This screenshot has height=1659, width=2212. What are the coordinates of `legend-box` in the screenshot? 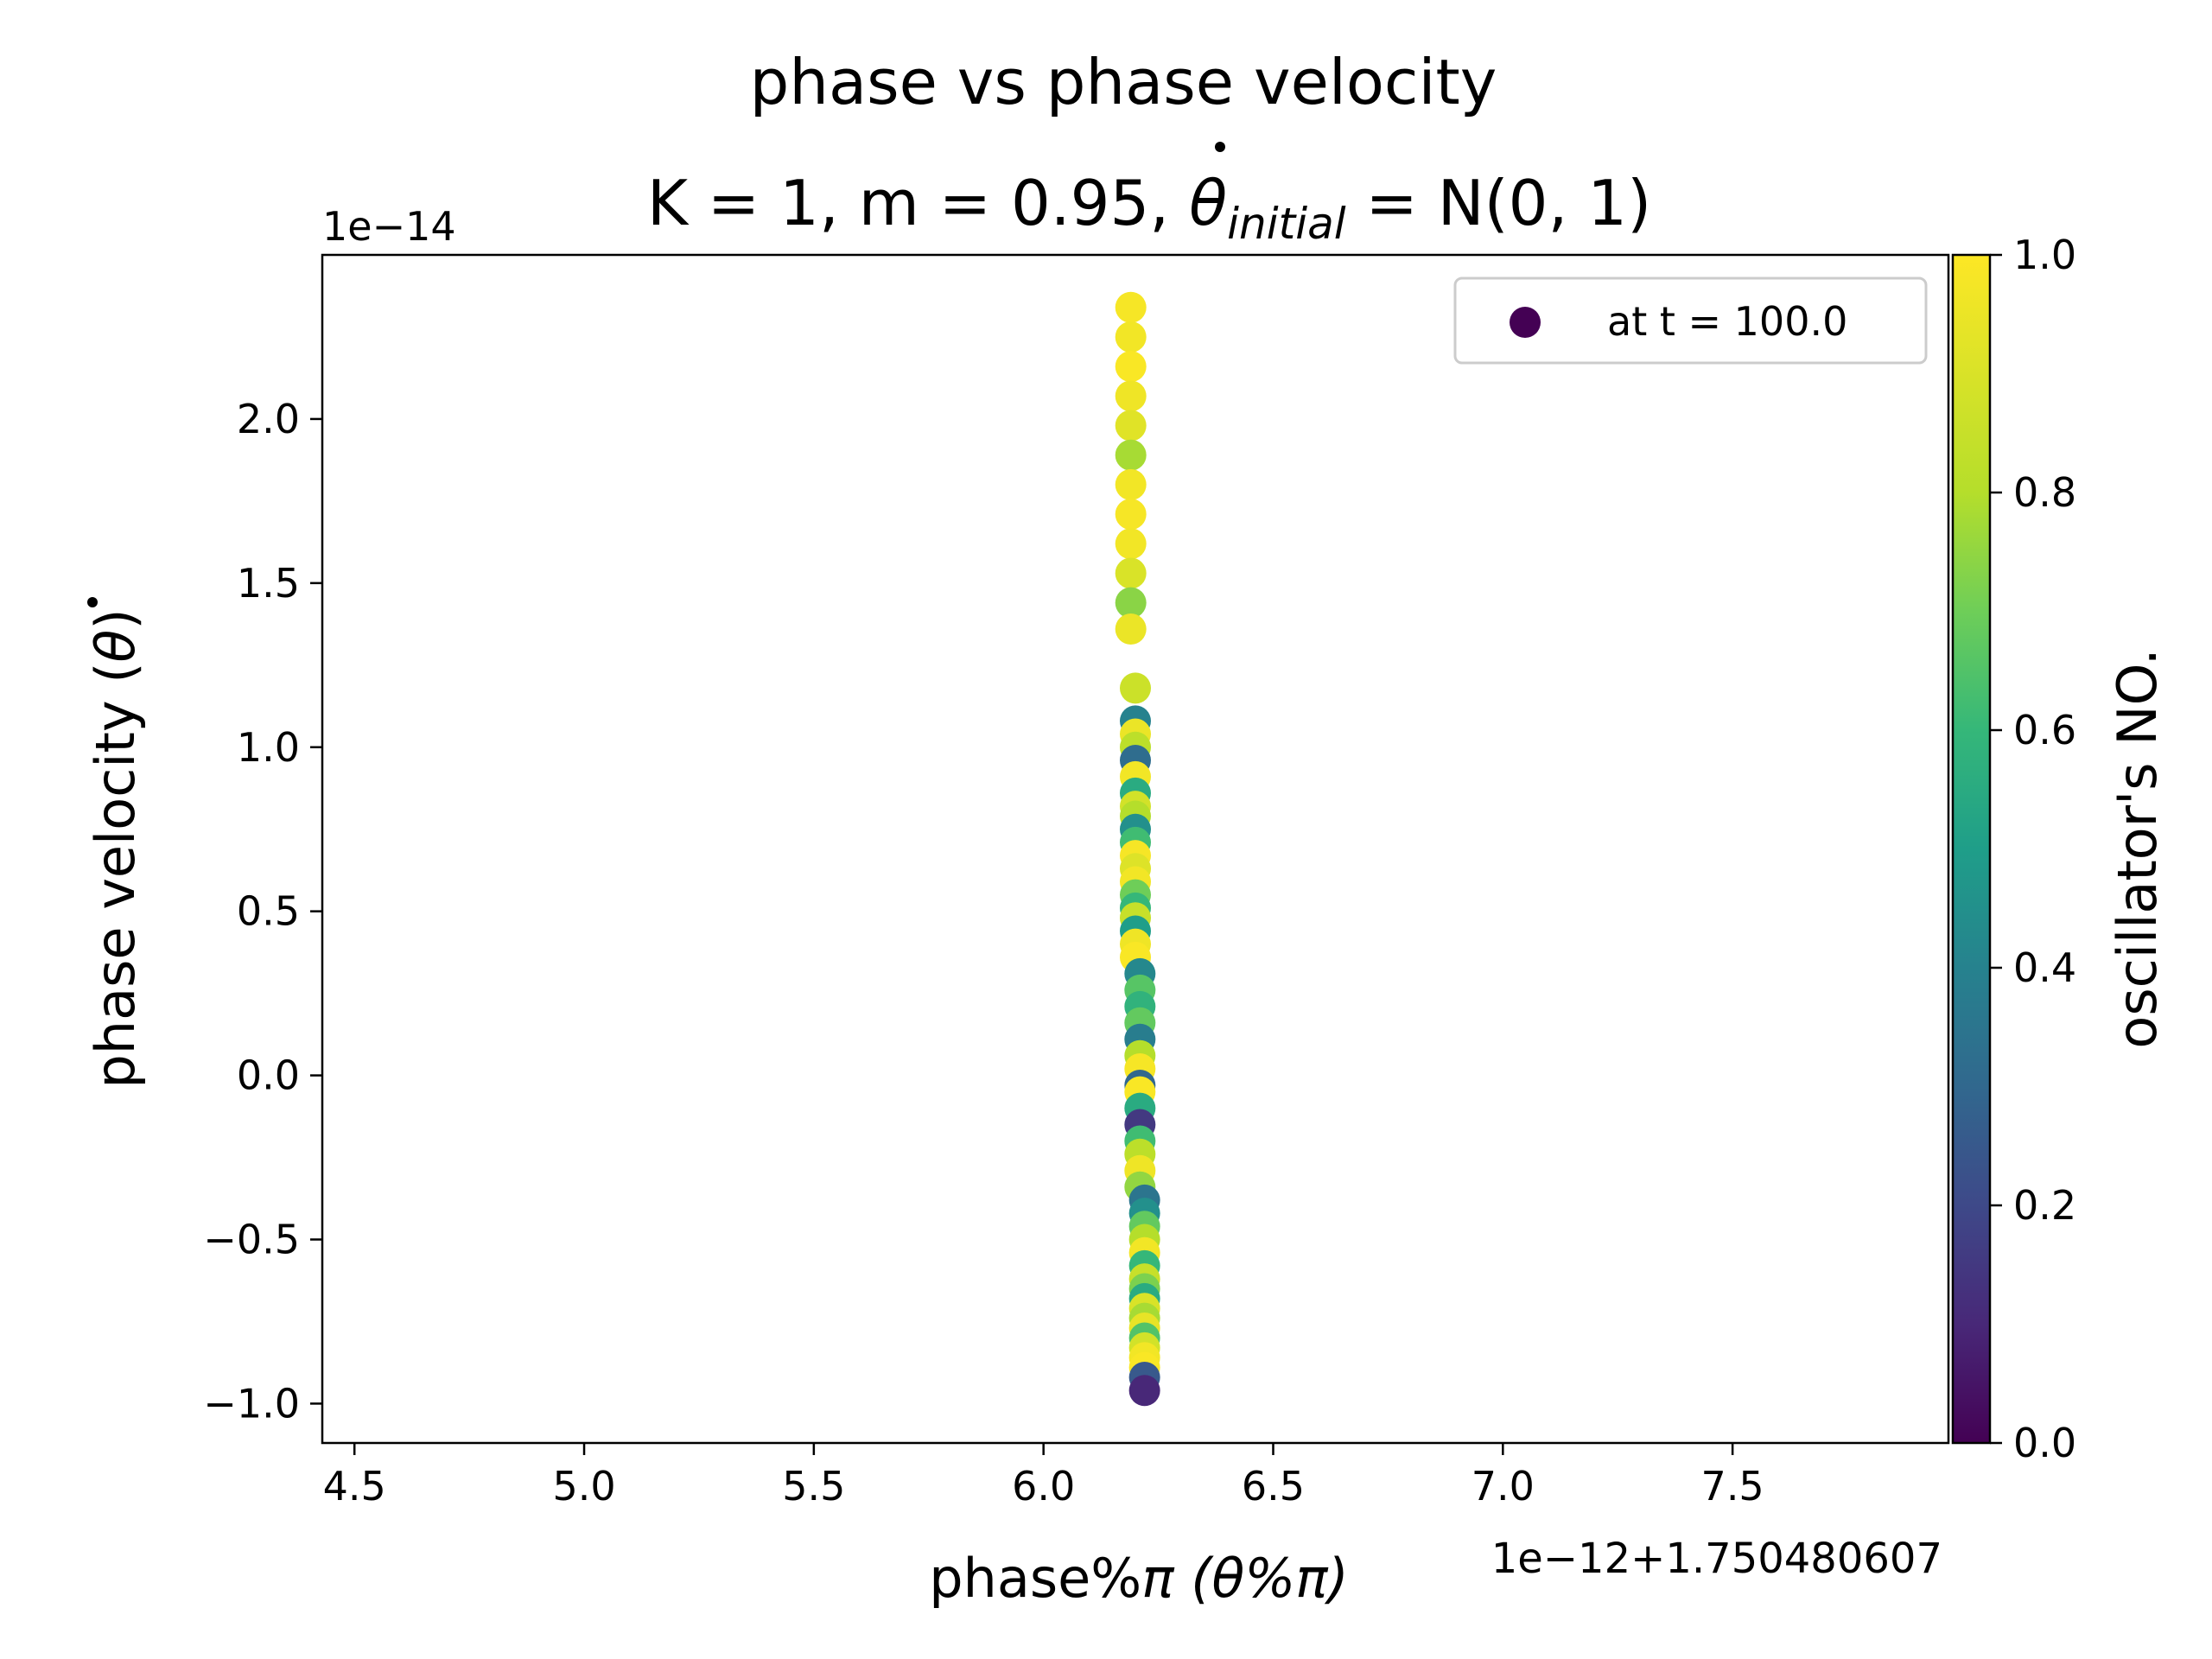 It's located at (1690, 320).